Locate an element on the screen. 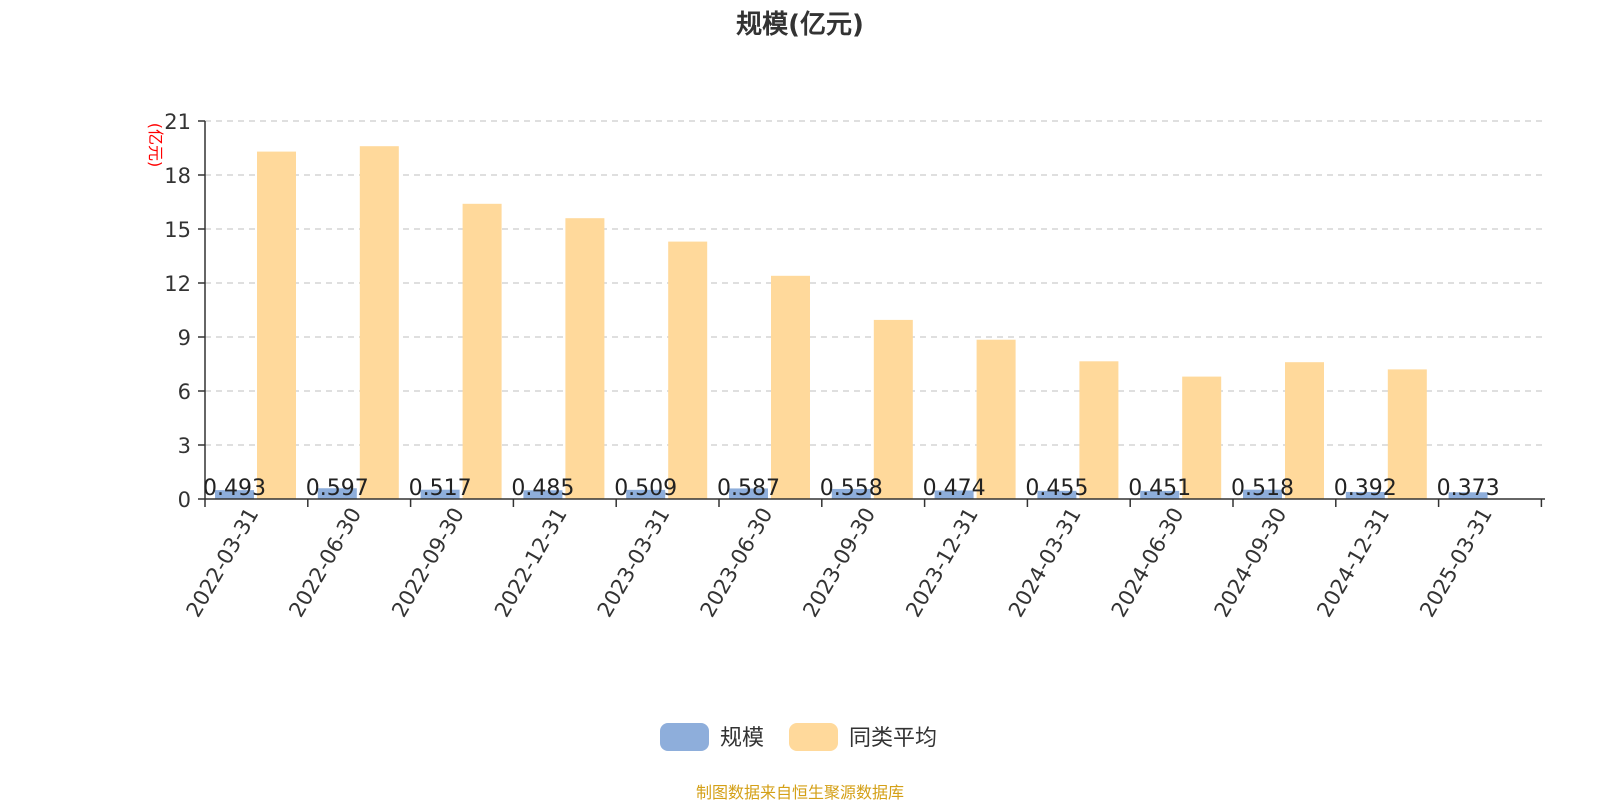  data-source-note: 制图数据来自恒生聚源数据库 is located at coordinates (799, 792).